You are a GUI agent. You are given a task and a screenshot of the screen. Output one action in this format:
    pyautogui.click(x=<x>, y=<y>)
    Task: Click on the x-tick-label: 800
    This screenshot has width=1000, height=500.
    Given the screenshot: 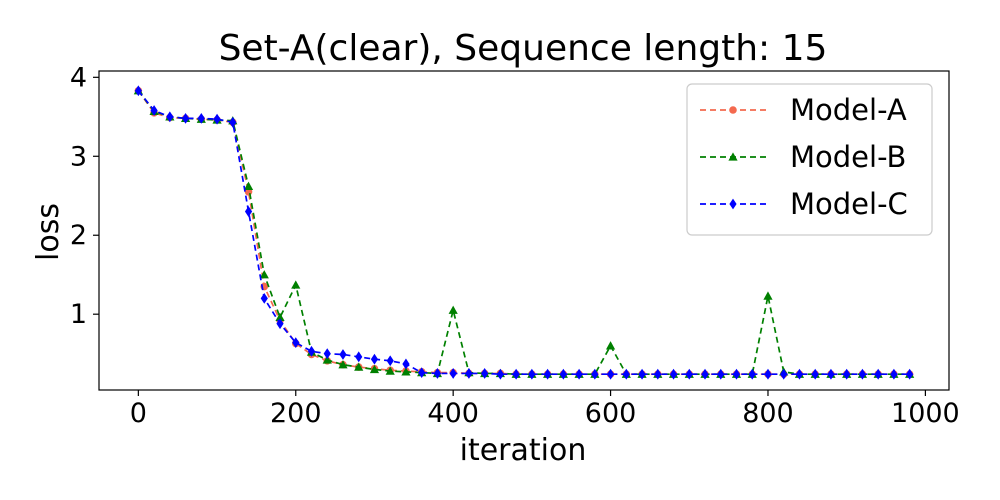 What is the action you would take?
    pyautogui.click(x=768, y=413)
    